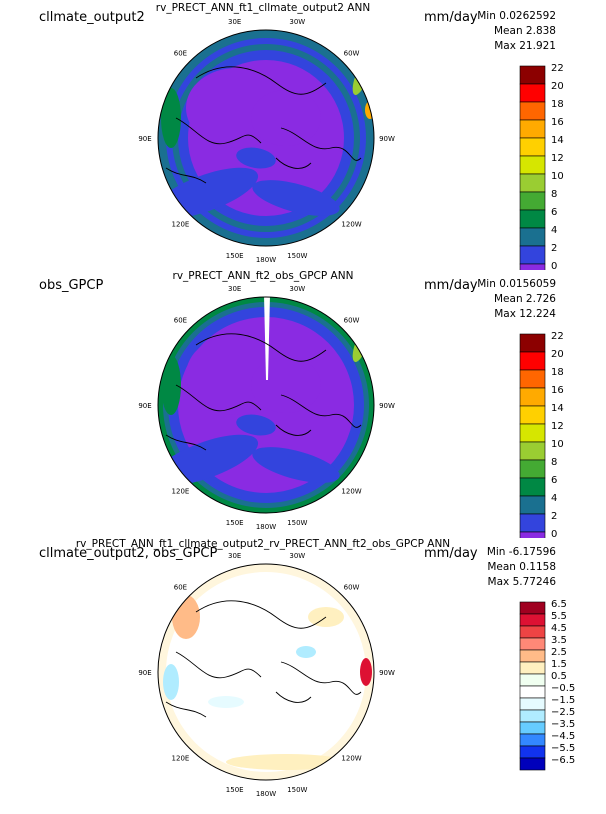 The width and height of the screenshot is (606, 814). What do you see at coordinates (563, 688) in the screenshot?
I see `colorbar-tick-label: −0.5` at bounding box center [563, 688].